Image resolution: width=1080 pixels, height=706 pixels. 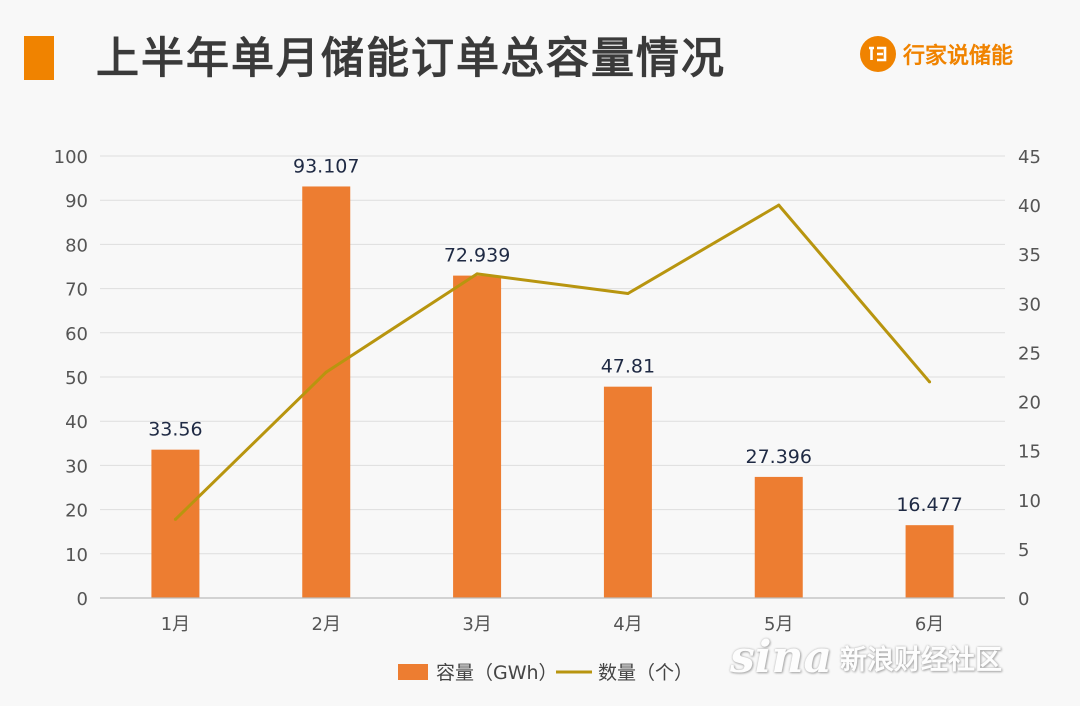 What do you see at coordinates (778, 624) in the screenshot?
I see `x-tick-label: 5月` at bounding box center [778, 624].